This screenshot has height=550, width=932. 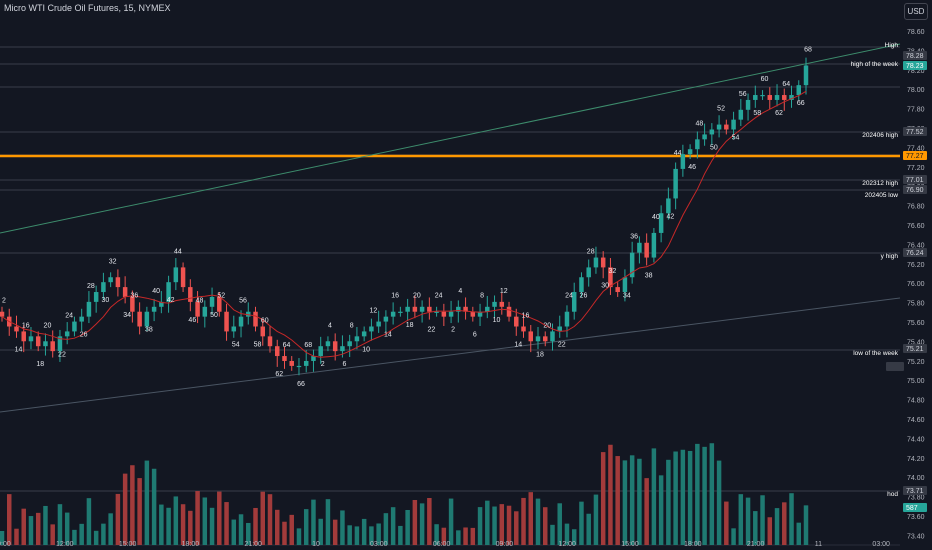 What do you see at coordinates (323, 364) in the screenshot?
I see `bar-count-label: 2` at bounding box center [323, 364].